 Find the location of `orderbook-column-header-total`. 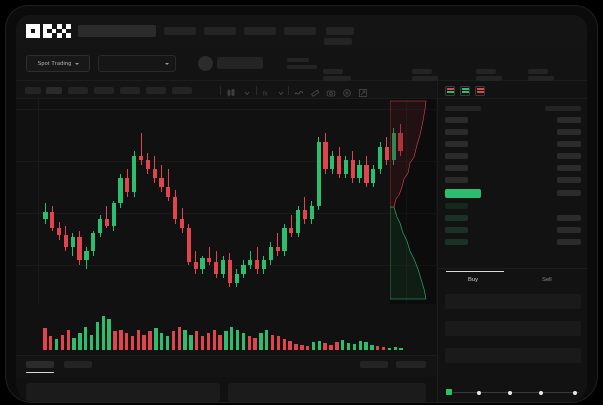

orderbook-column-header-total is located at coordinates (563, 108).